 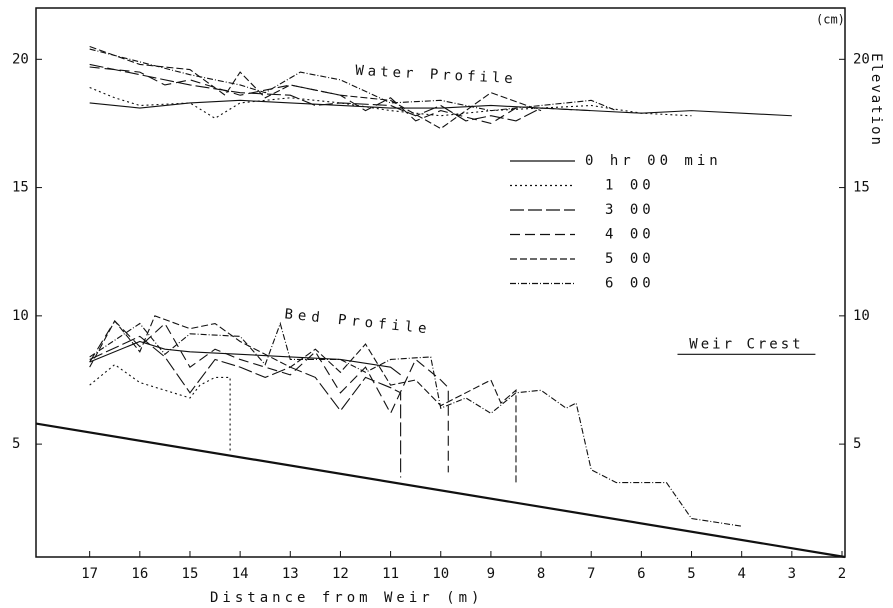 I want to click on water-annotation: Water Profile, so click(x=436, y=75).